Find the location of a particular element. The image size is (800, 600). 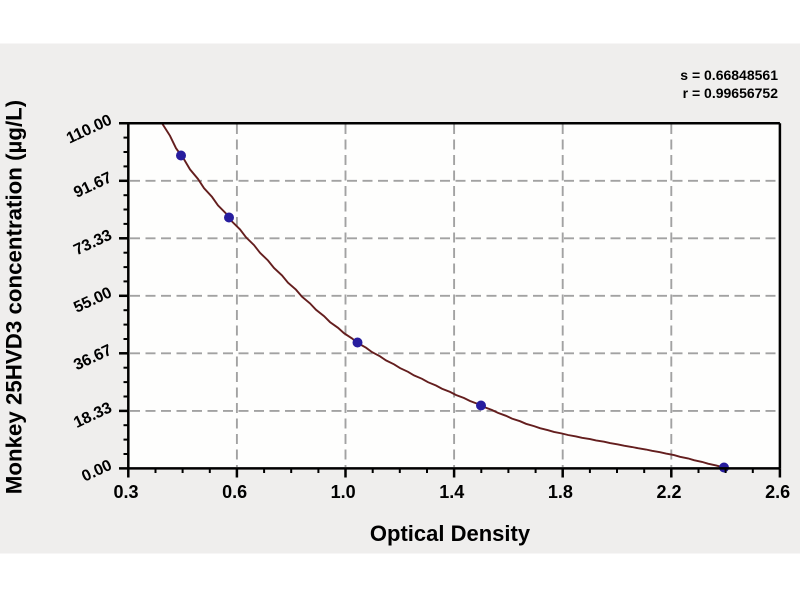

svg-text: 0.6 is located at coordinates (234, 492).